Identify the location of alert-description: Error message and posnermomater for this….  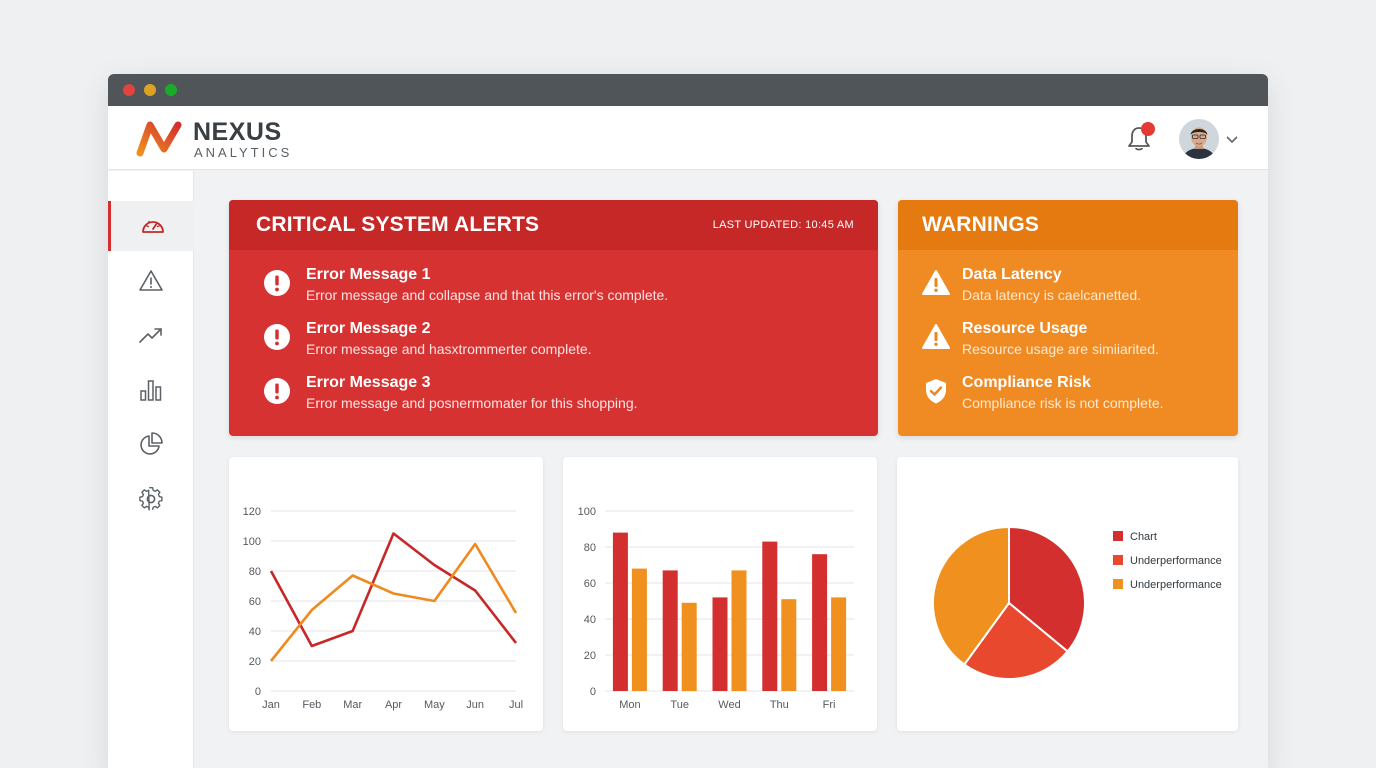
(472, 403).